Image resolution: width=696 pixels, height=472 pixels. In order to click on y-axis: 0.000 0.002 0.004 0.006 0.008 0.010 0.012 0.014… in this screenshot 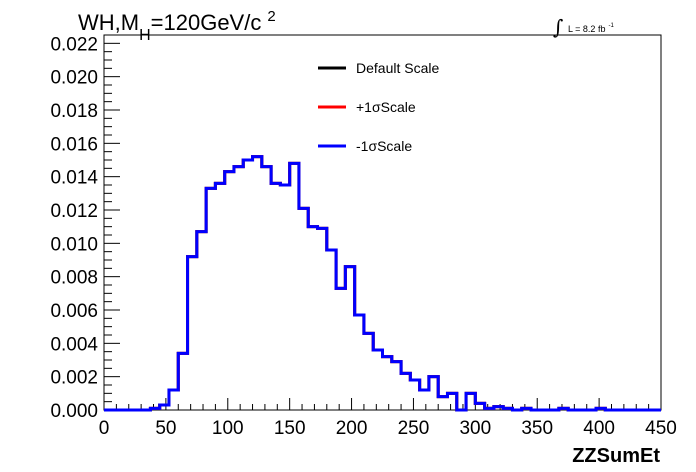, I will do `click(85, 228)`.